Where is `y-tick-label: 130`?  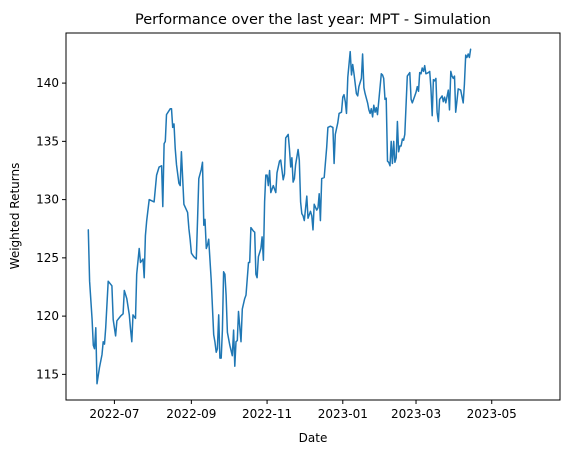
y-tick-label: 130 is located at coordinates (47, 200).